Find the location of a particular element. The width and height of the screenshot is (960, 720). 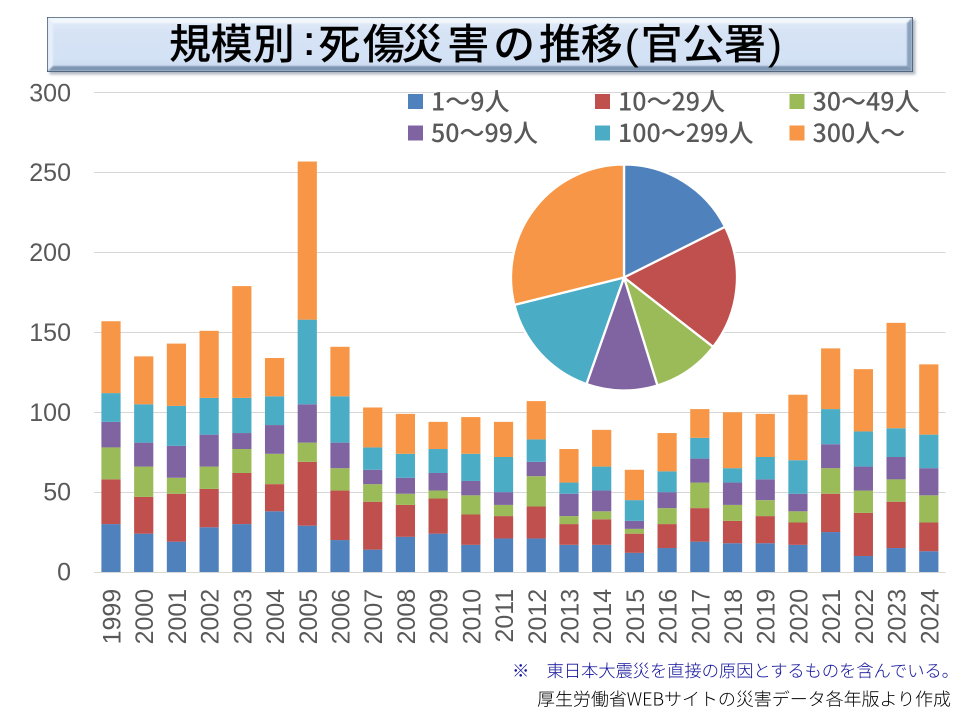

svg-text: 2003 is located at coordinates (243, 617).